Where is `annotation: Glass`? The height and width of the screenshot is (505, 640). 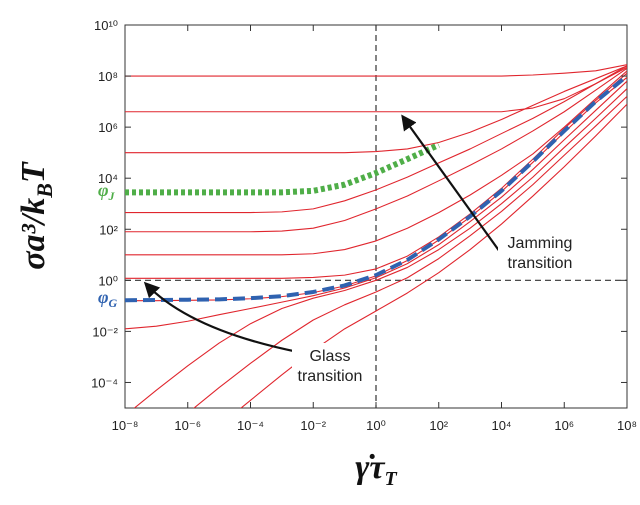 annotation: Glass is located at coordinates (330, 356).